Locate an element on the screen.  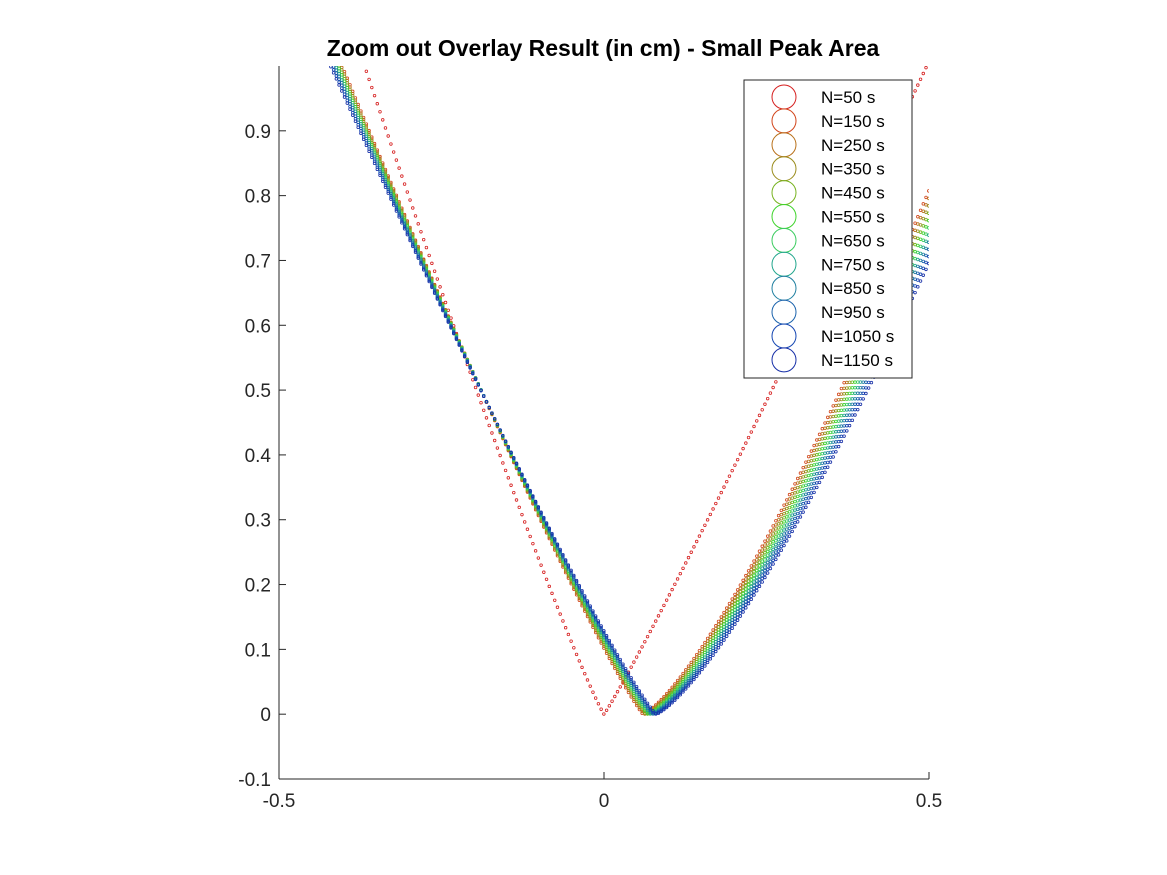
y-tick-label: -0.1 is located at coordinates (254, 780).